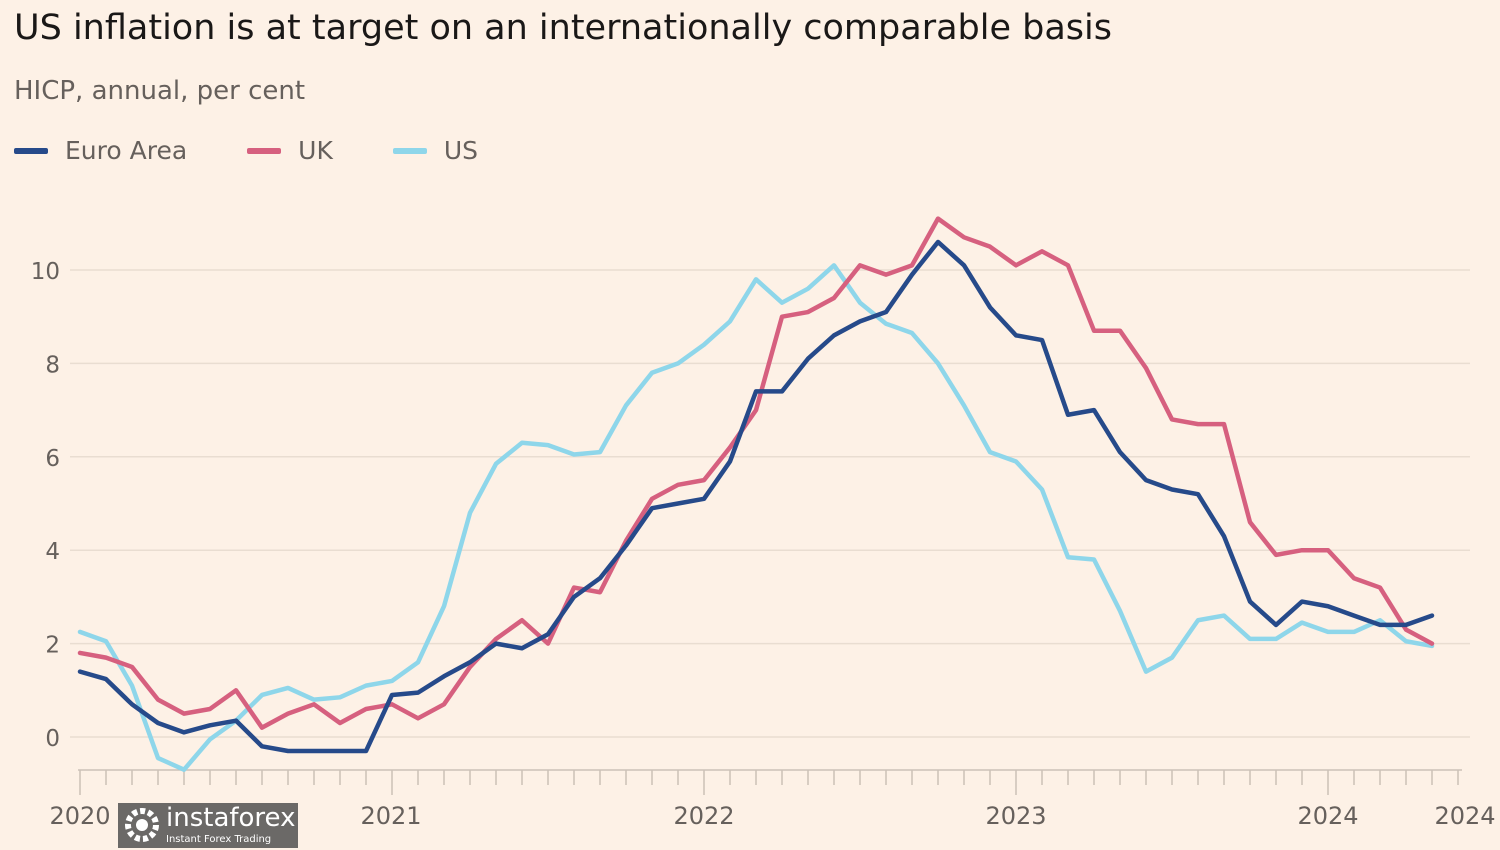  I want to click on legend-label: Euro Area, so click(126, 150).